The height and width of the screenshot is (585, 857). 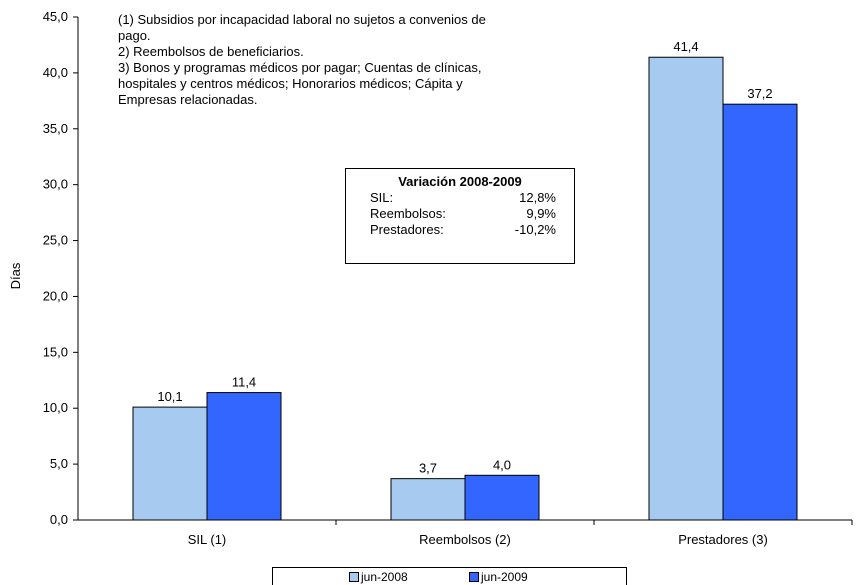 I want to click on legend-label: jun-2008, so click(x=384, y=577).